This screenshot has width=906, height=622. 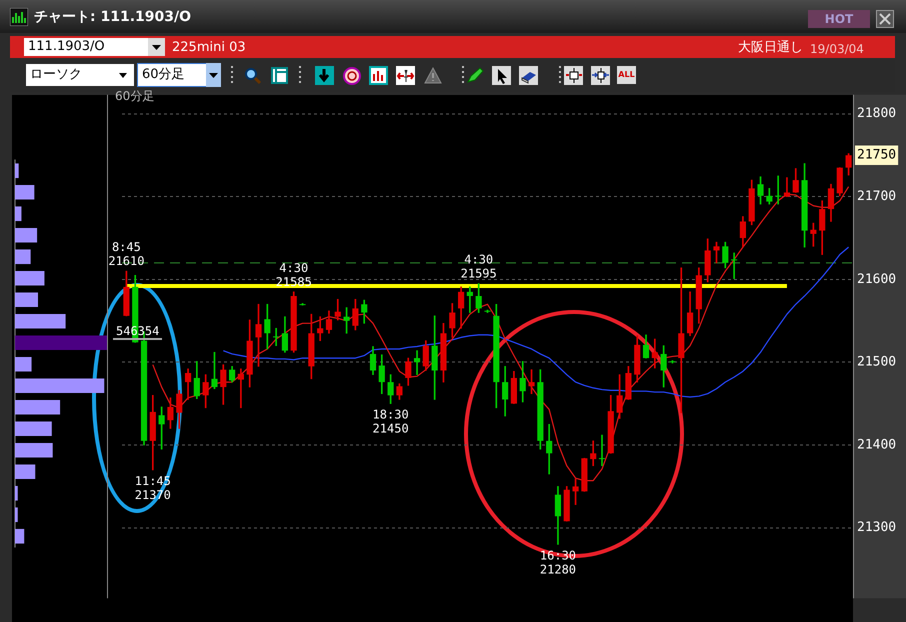 I want to click on y-tick-label: 21300, so click(x=876, y=528).